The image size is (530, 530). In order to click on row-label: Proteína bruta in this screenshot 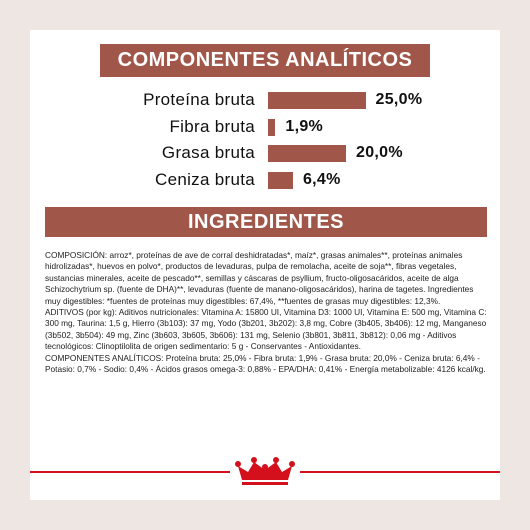, I will do `click(199, 99)`.